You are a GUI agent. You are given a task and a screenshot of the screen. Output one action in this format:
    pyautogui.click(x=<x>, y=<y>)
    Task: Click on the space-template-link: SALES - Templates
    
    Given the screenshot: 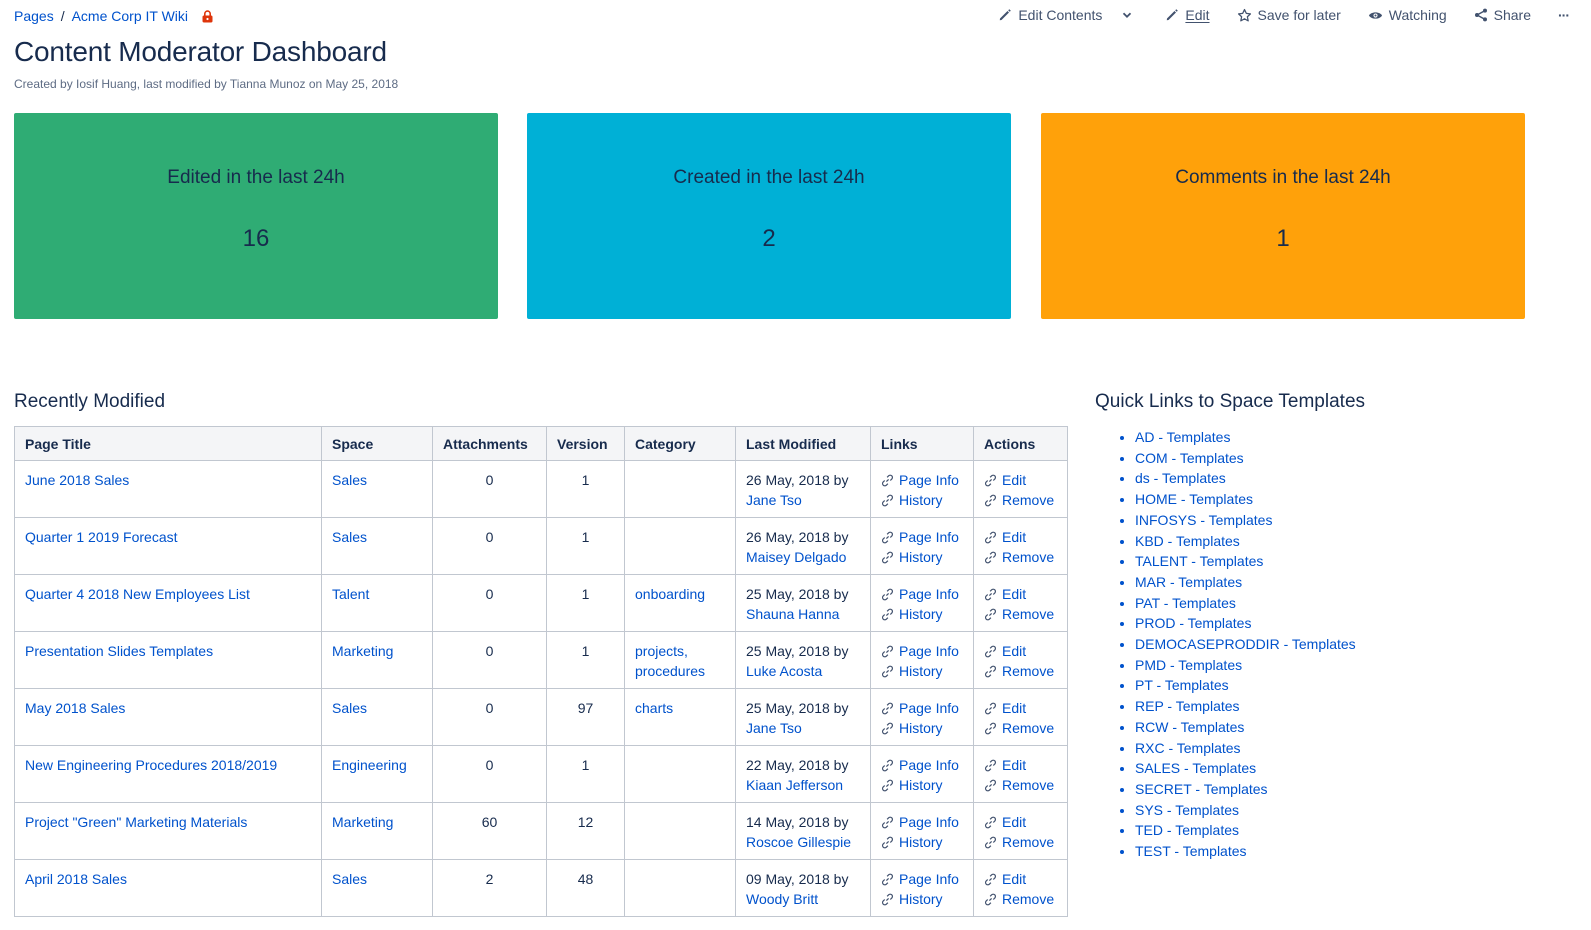 What is the action you would take?
    pyautogui.click(x=1196, y=768)
    